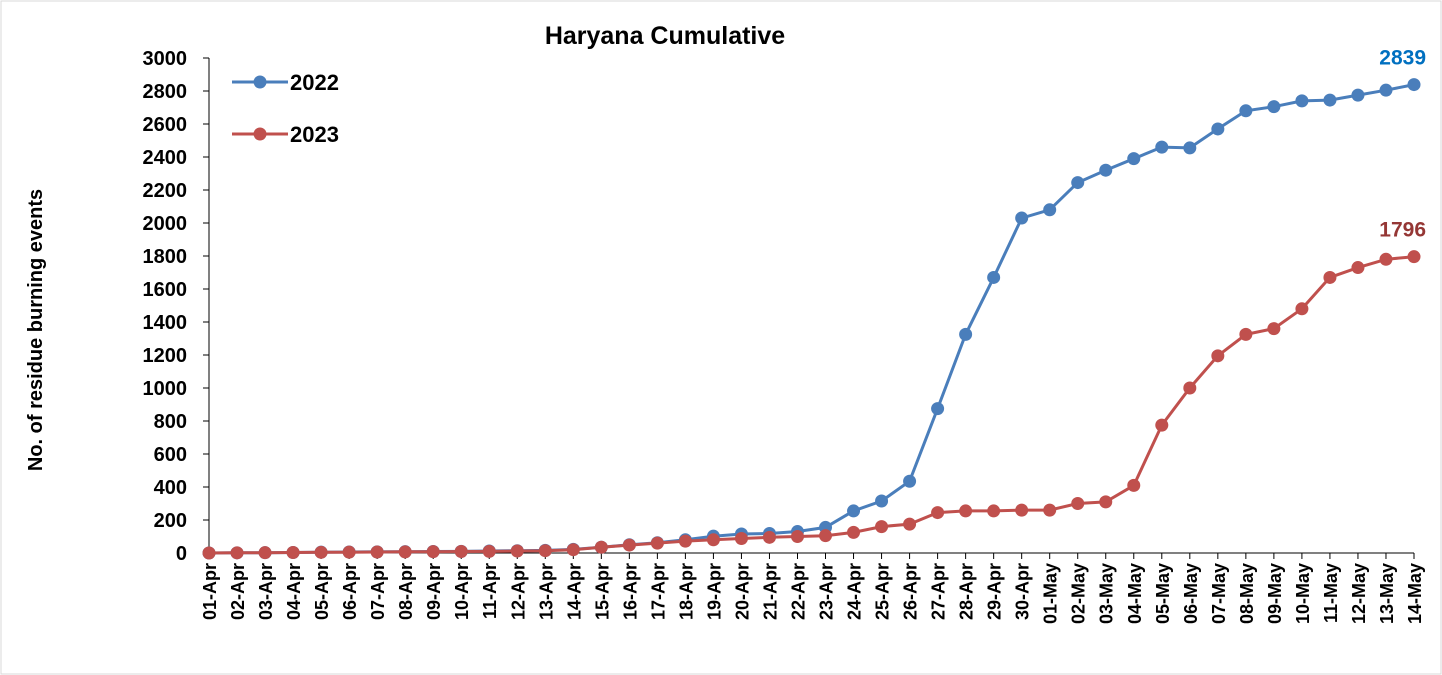 The image size is (1442, 675). I want to click on y-tick-label: 2600, so click(165, 125).